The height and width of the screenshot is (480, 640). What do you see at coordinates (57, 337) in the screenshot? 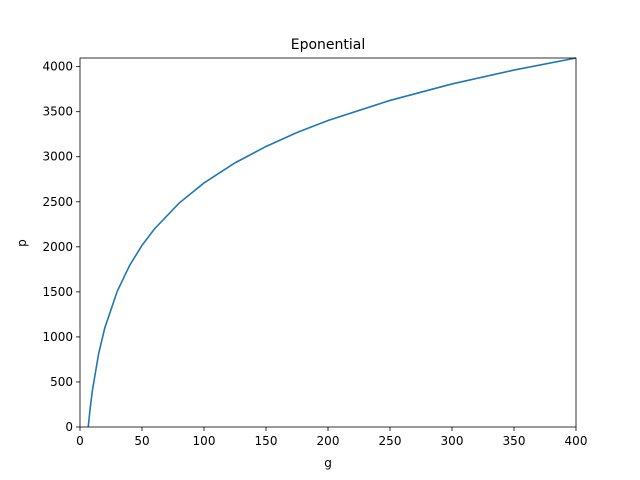
I see `y-tick-label: 1000` at bounding box center [57, 337].